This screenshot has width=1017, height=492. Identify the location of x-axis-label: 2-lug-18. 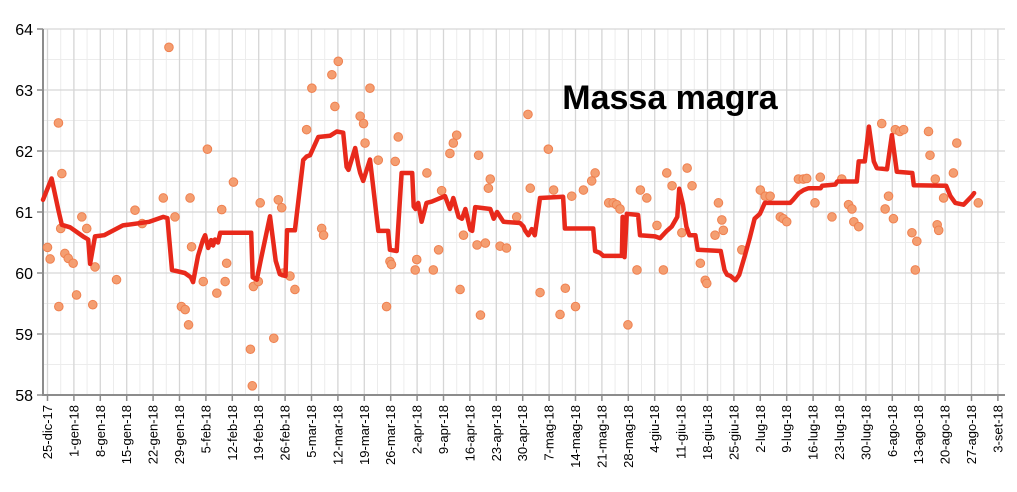
(760, 429).